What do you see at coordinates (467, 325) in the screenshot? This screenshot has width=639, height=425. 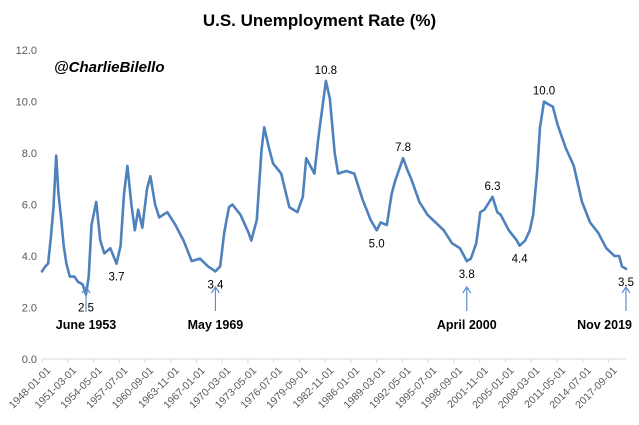 I see `annotation-label: April 2000` at bounding box center [467, 325].